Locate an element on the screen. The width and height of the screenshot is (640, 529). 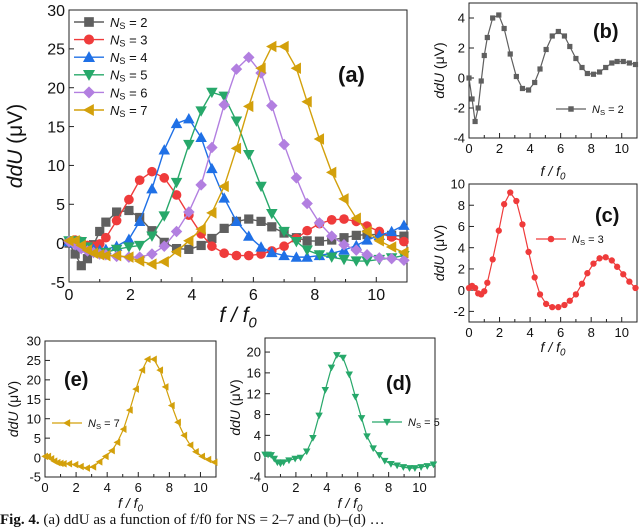
panel-label: (a) is located at coordinates (351, 74).